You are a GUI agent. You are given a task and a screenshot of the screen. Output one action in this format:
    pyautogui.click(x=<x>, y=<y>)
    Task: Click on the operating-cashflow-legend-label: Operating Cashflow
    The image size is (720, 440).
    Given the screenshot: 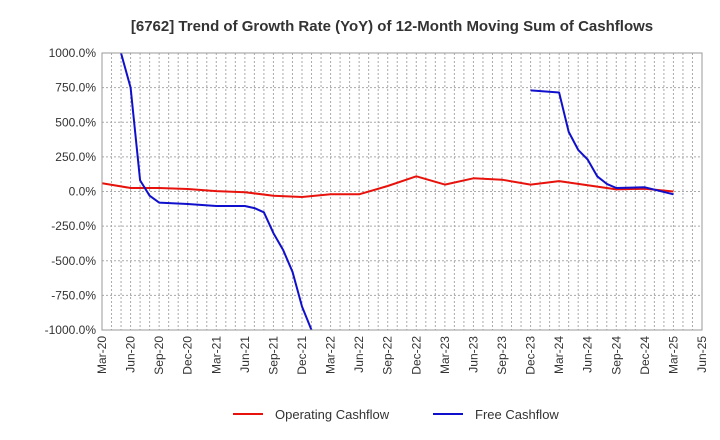 What is the action you would take?
    pyautogui.click(x=332, y=414)
    